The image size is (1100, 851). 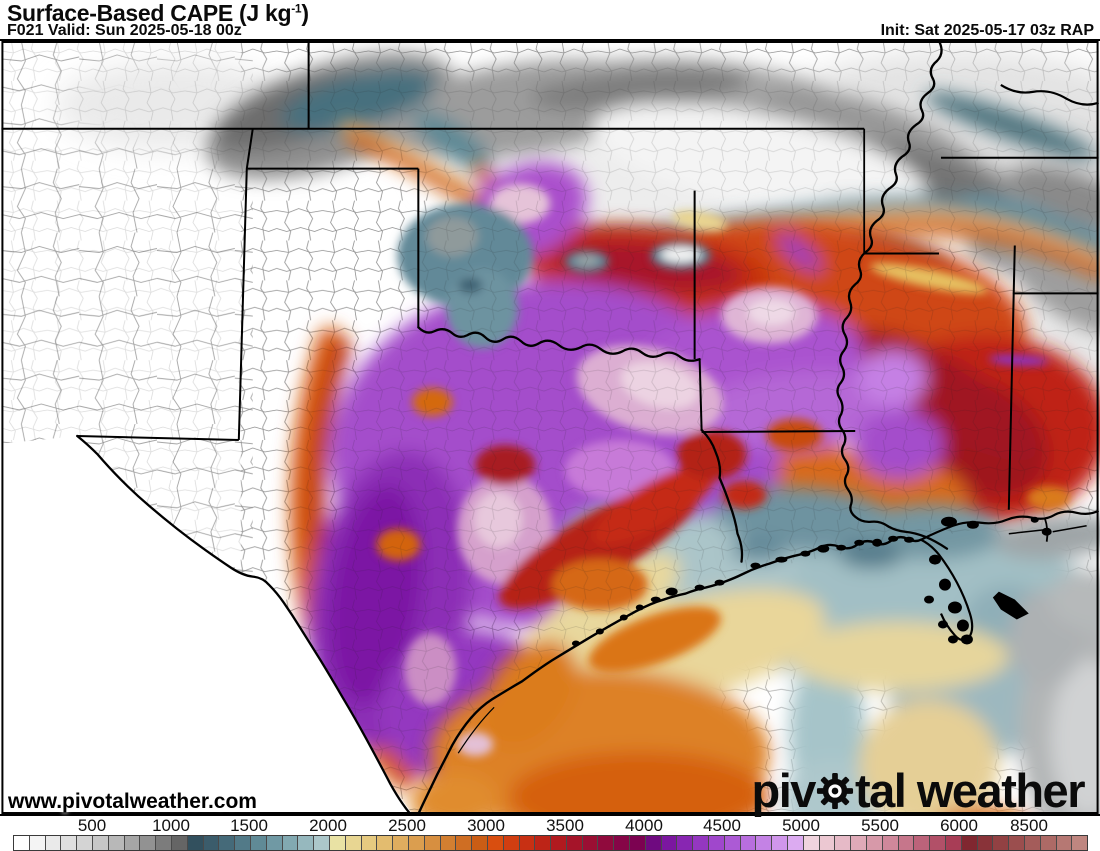 What do you see at coordinates (158, 13) in the screenshot?
I see `page-title: Surface-Based CAPE (J kg-1)` at bounding box center [158, 13].